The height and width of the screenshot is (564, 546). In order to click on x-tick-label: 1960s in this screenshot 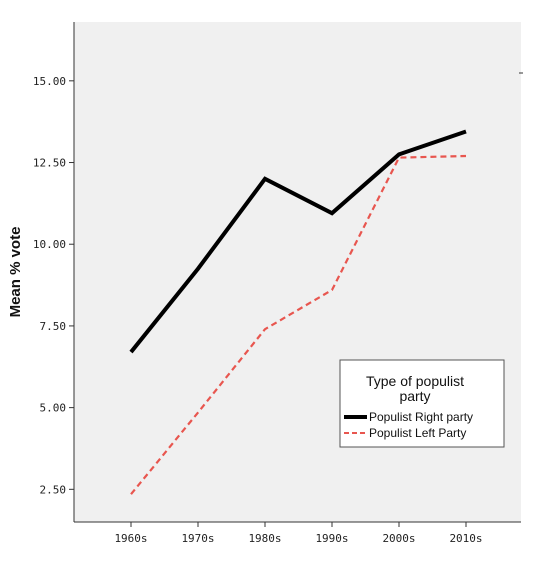, I will do `click(130, 538)`.